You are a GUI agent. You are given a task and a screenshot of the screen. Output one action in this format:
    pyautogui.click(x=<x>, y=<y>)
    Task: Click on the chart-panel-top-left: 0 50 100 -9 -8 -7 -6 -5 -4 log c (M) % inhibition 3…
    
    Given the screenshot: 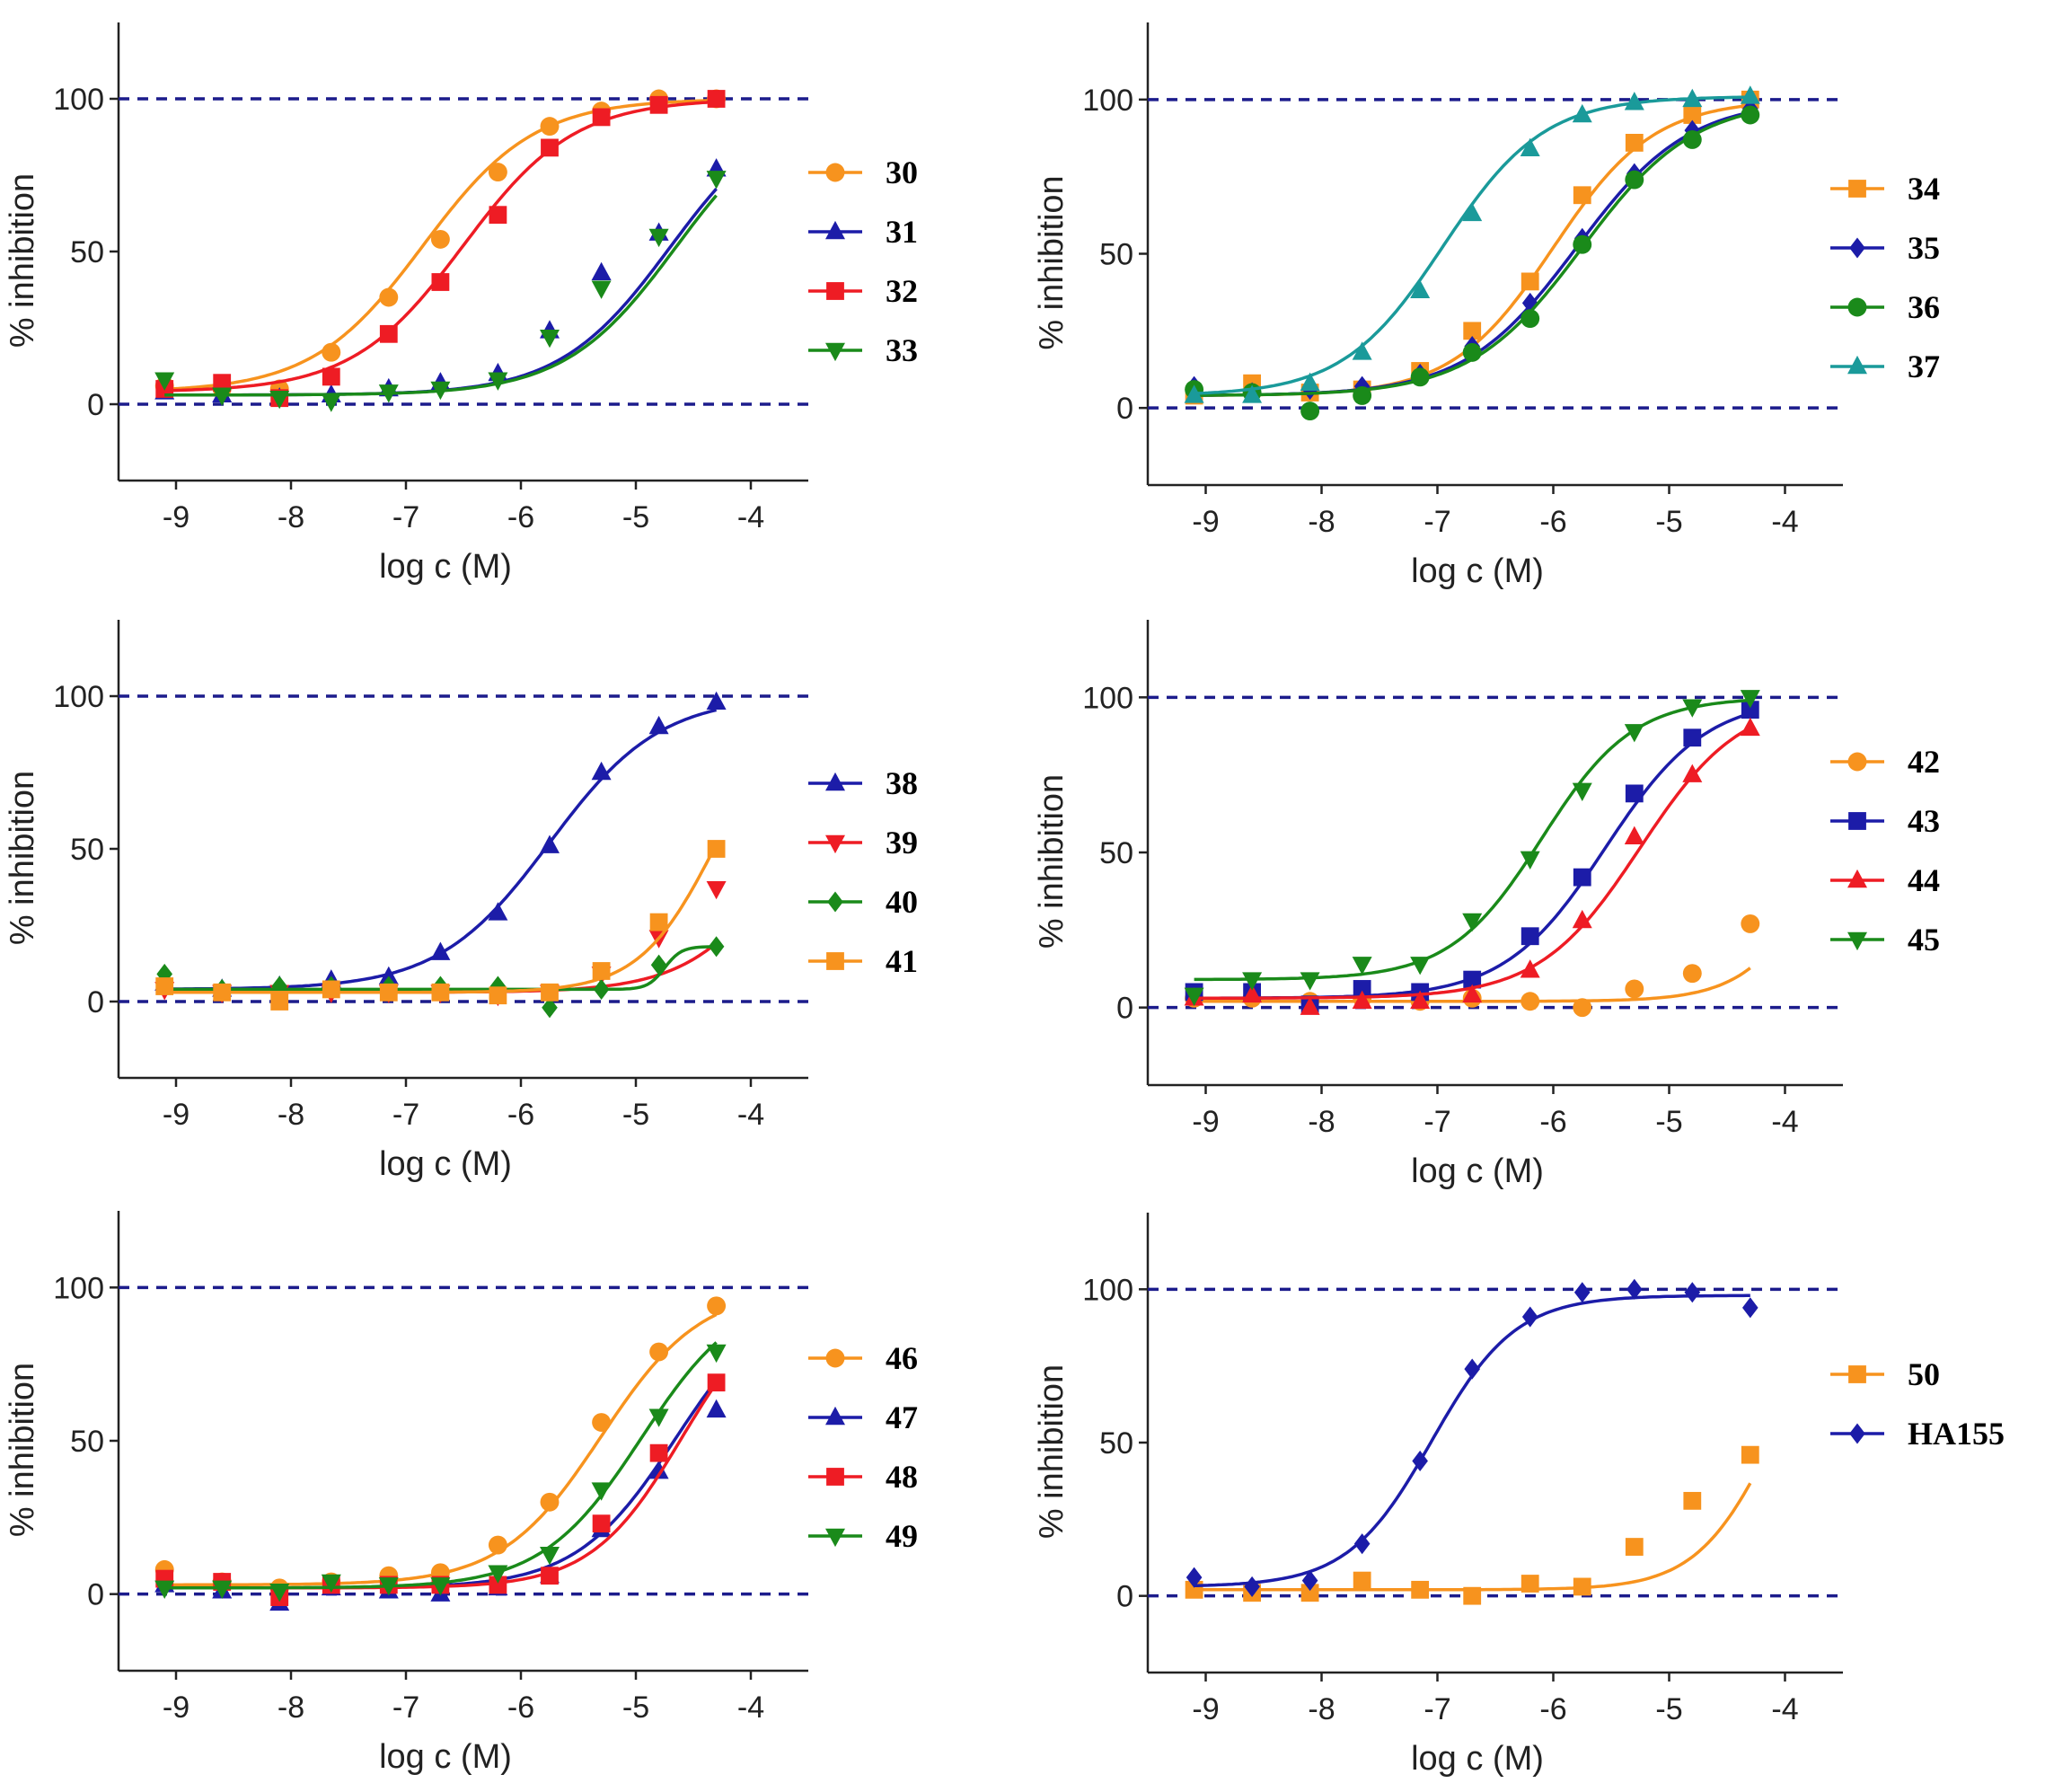 What is the action you would take?
    pyautogui.click(x=461, y=304)
    